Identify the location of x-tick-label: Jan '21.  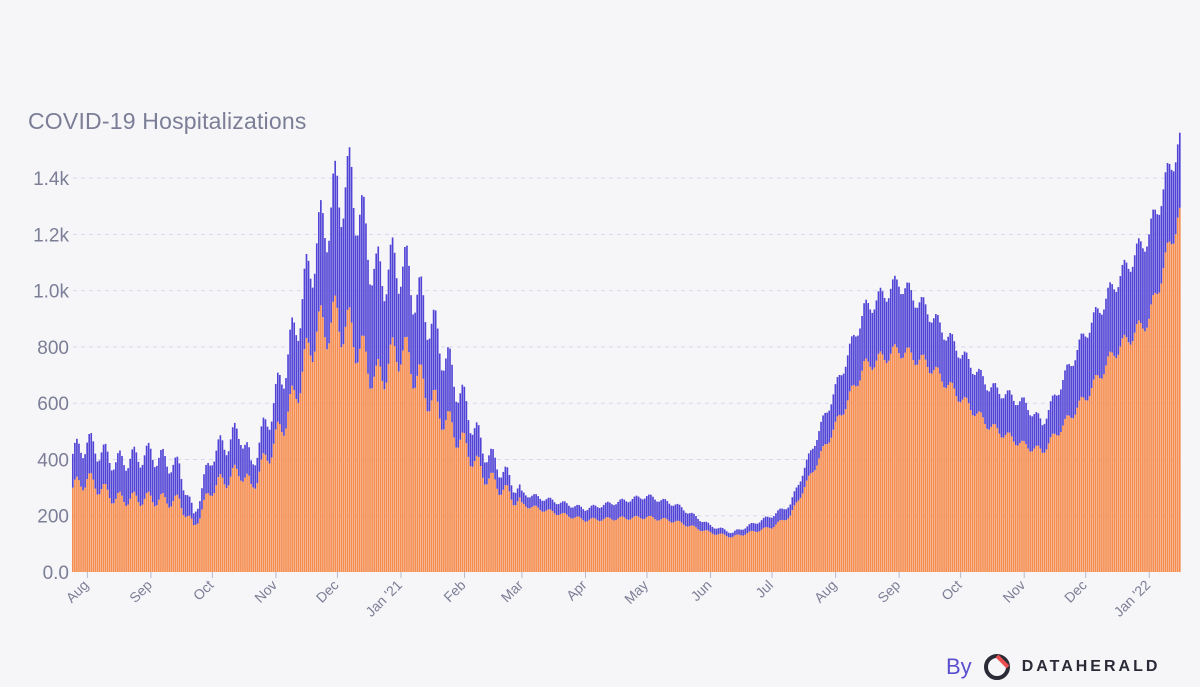
(383, 598).